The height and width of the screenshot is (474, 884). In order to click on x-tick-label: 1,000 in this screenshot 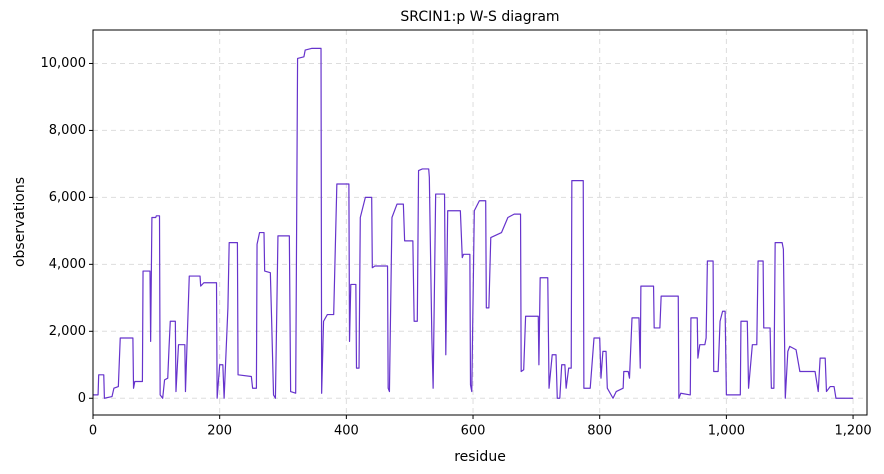, I will do `click(726, 431)`.